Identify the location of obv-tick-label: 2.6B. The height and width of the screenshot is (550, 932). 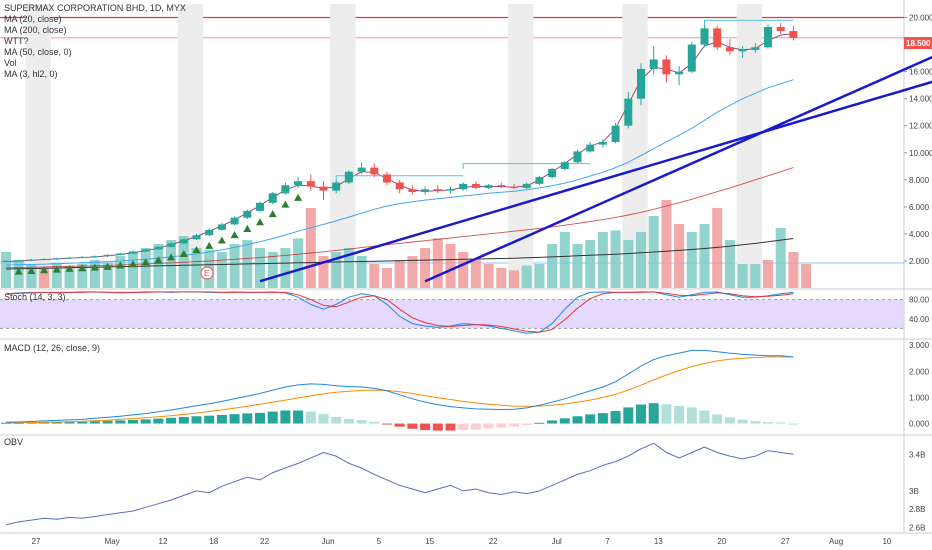
(917, 527).